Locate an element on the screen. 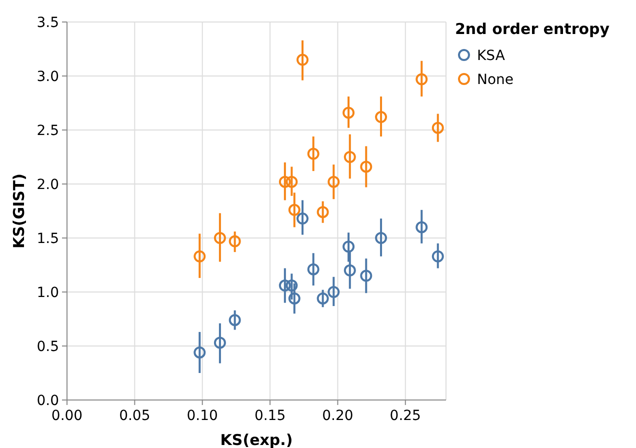 The height and width of the screenshot is (448, 636). x-tick-label: 0.05 is located at coordinates (134, 416).